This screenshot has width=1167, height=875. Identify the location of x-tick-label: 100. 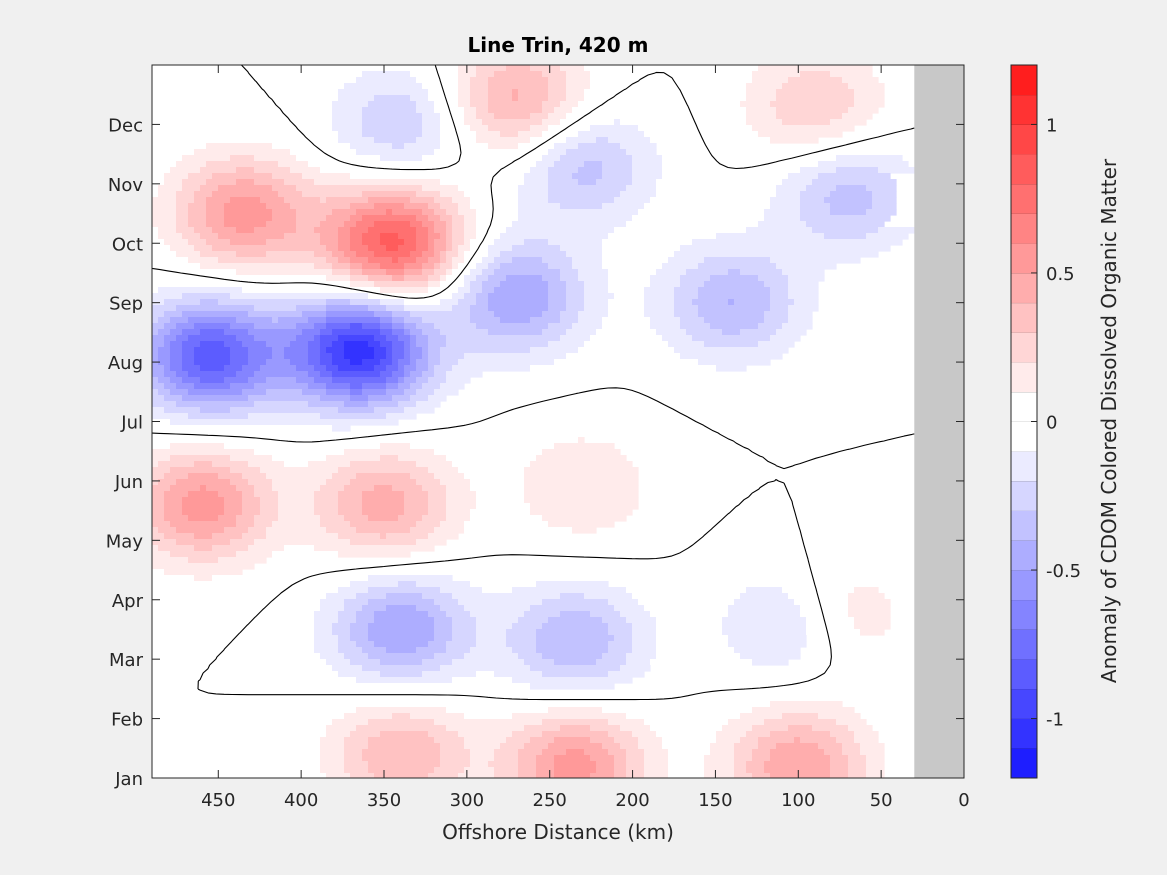
(798, 800).